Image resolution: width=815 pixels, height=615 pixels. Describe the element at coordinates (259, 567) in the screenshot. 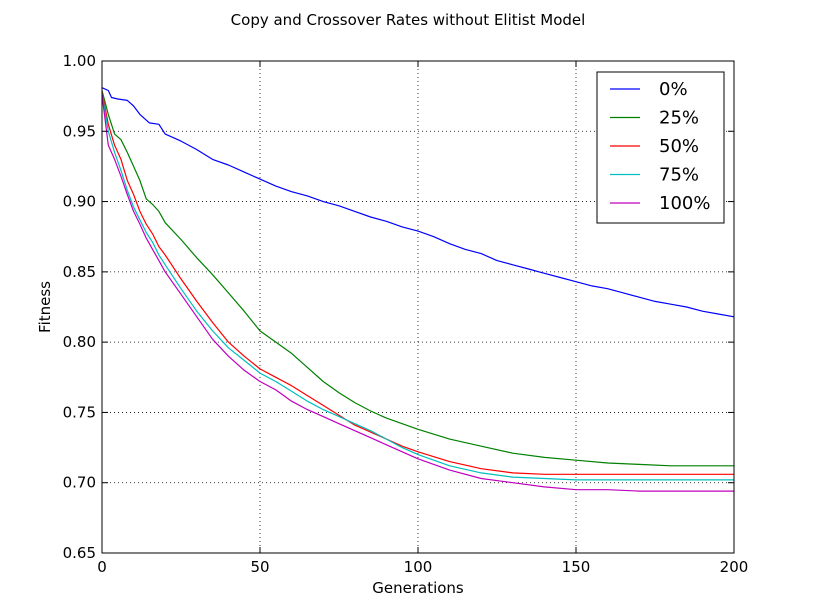

I see `x-tick-label: 50` at that location.